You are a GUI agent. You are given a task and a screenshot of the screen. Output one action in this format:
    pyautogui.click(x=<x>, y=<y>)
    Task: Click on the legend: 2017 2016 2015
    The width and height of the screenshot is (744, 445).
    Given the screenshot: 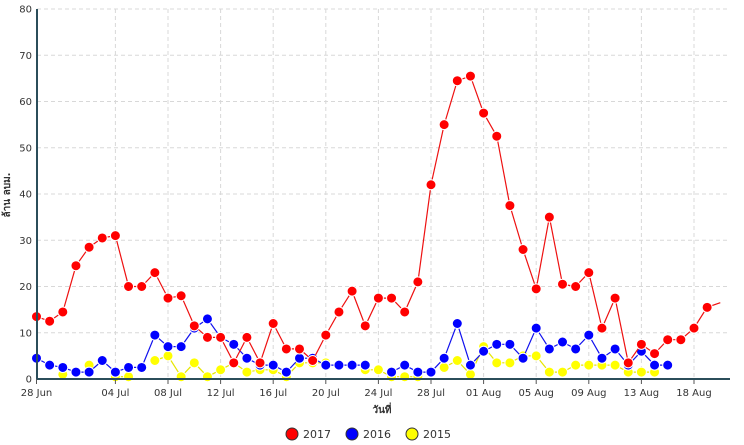 What is the action you would take?
    pyautogui.click(x=368, y=434)
    